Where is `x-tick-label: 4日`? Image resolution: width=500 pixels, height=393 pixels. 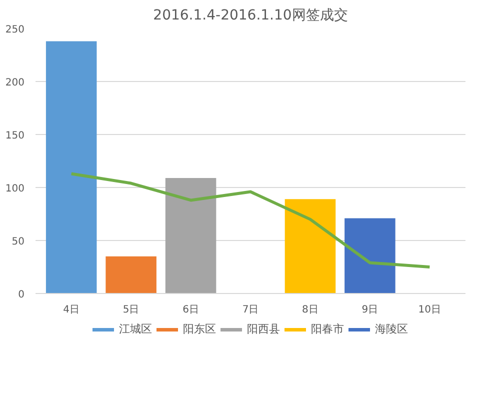 x-tick-label: 4日 is located at coordinates (71, 310).